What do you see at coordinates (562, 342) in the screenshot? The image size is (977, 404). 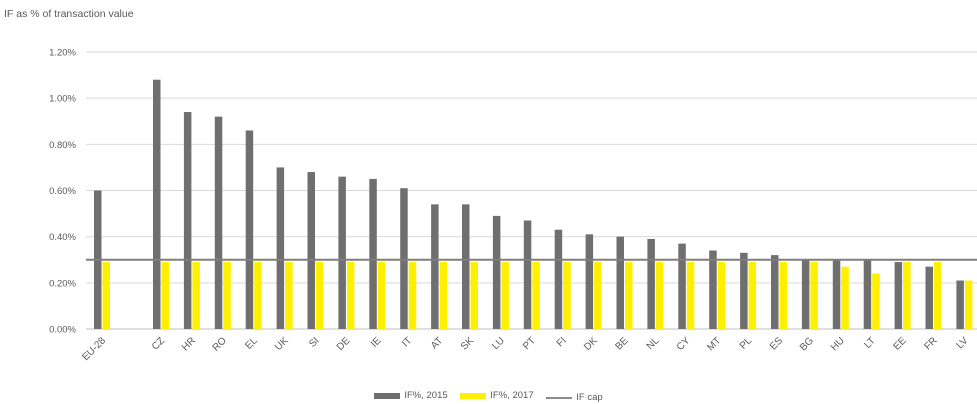 I see `x-tick-label: FI` at bounding box center [562, 342].